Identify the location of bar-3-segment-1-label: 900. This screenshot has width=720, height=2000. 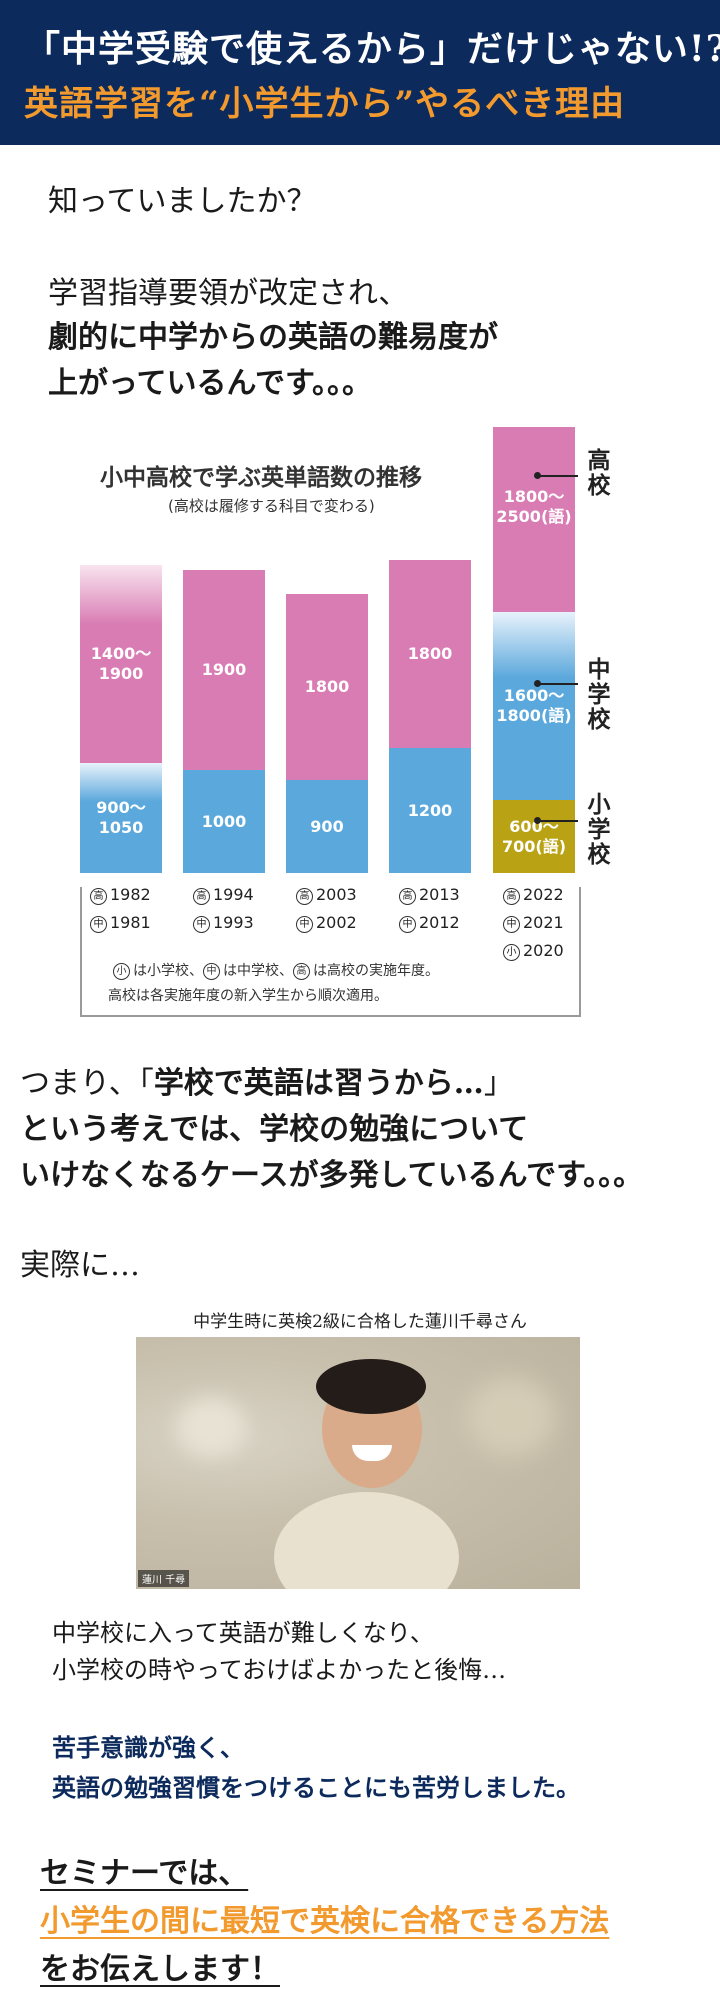
(327, 826).